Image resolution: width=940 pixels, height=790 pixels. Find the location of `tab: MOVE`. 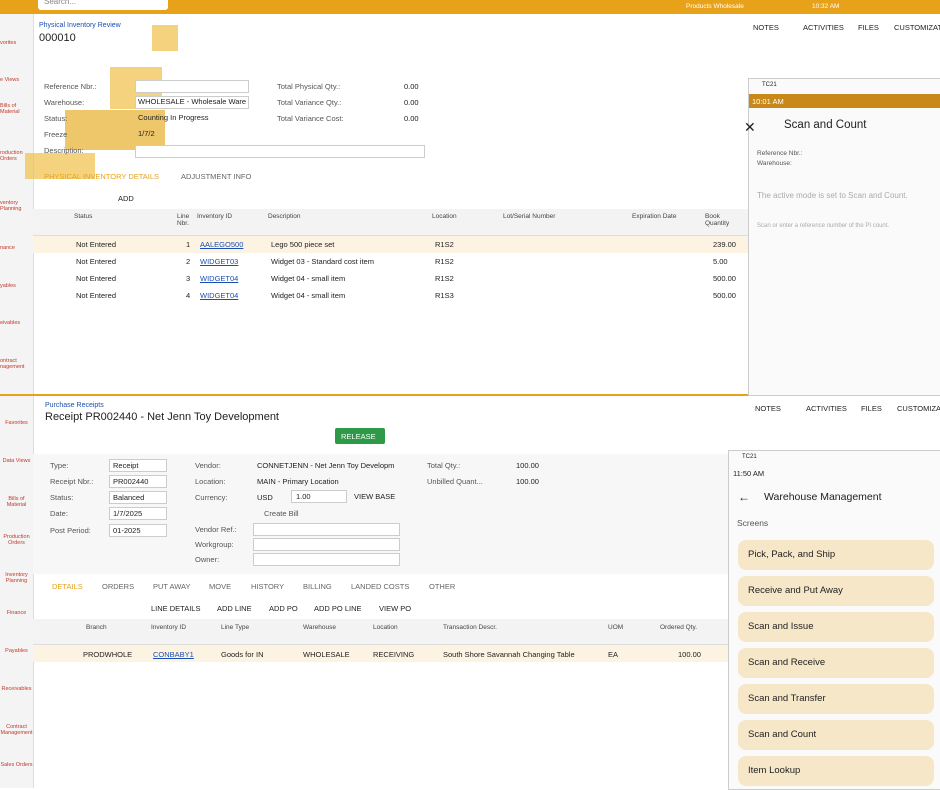

tab: MOVE is located at coordinates (220, 586).